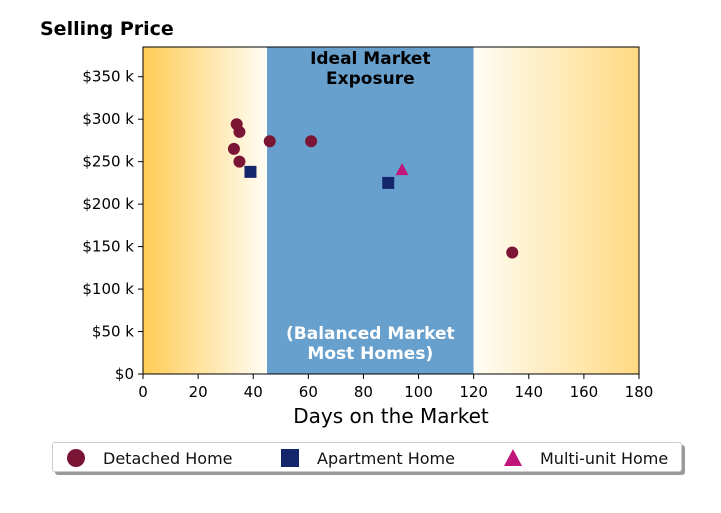  I want to click on x-tick-label: 100, so click(418, 392).